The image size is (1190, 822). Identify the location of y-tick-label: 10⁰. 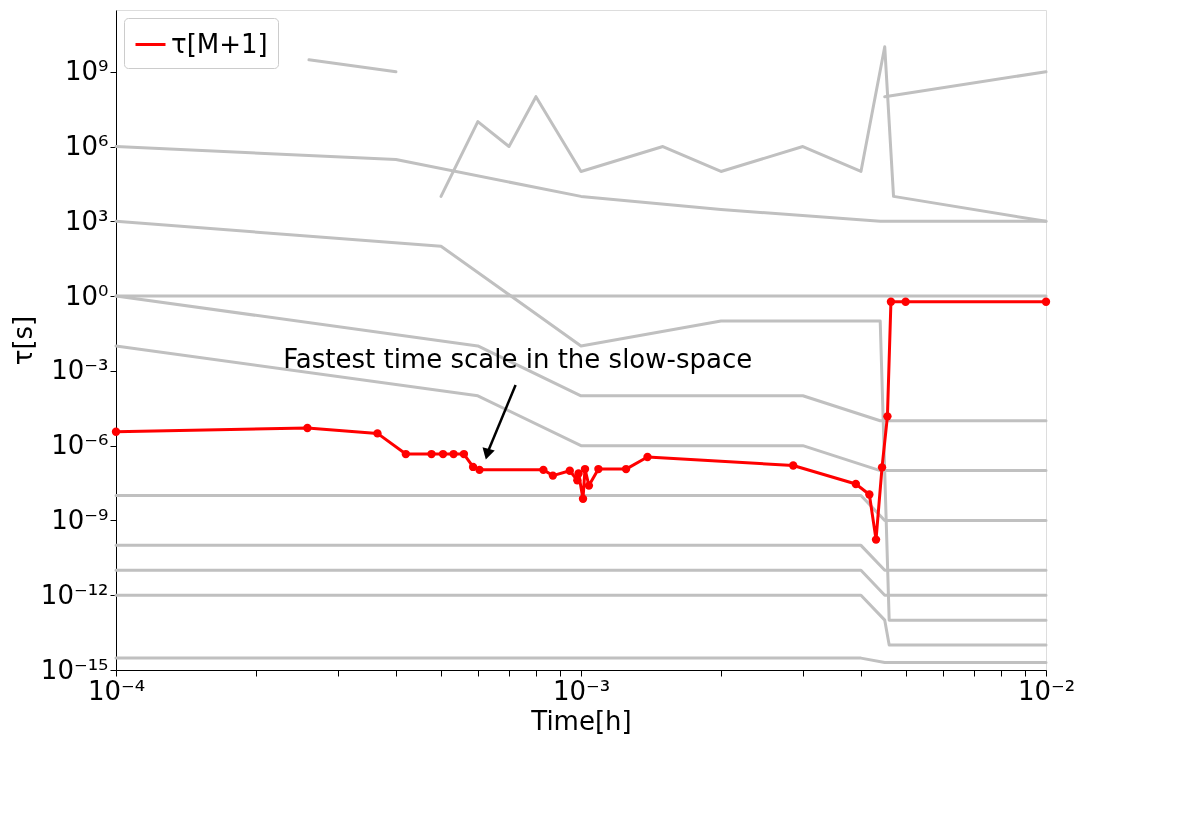
(86, 295).